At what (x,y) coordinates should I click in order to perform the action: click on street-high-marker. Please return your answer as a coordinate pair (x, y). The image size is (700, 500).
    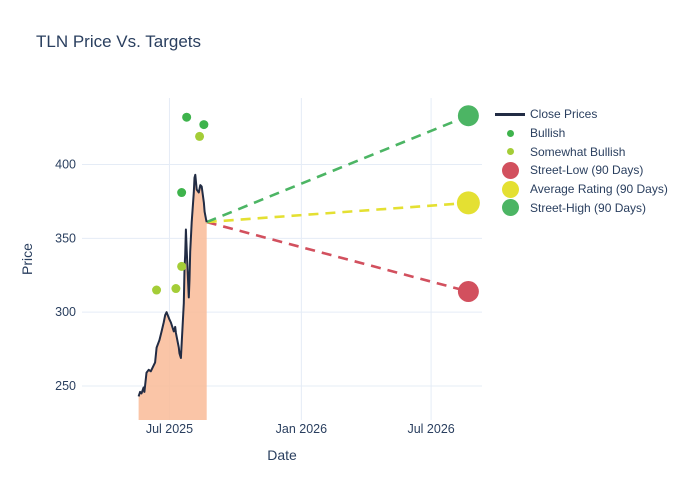
    Looking at the image, I should click on (468, 116).